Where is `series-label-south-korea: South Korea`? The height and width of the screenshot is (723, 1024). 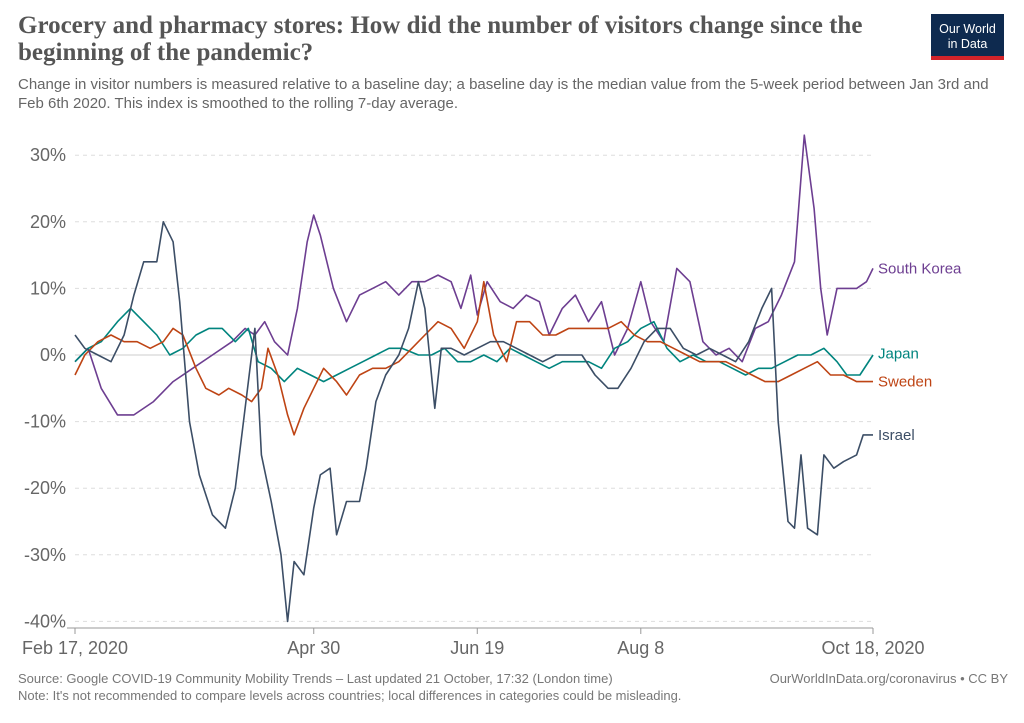
series-label-south-korea: South Korea is located at coordinates (920, 268).